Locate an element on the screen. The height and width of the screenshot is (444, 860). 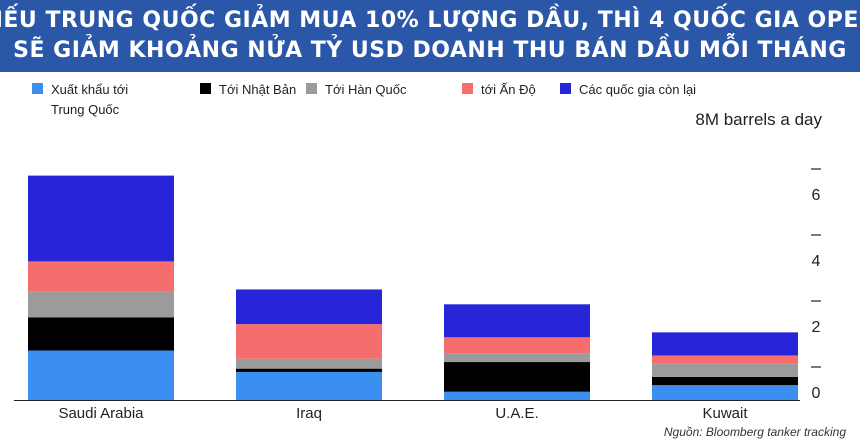
legend-swatch-china is located at coordinates (37, 88).